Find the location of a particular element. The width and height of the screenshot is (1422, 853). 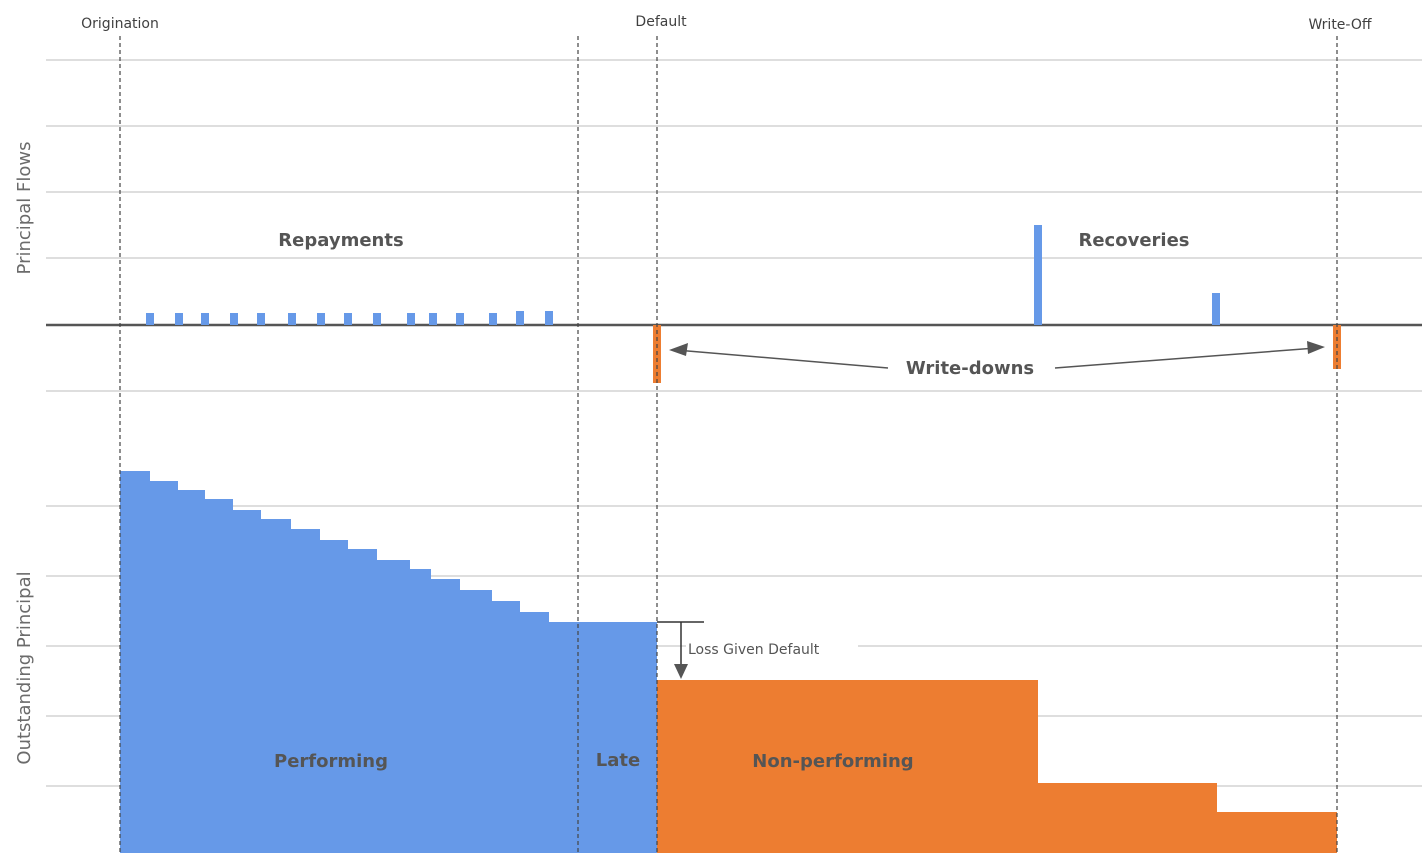

principal-flows-axis-title: Principal Flows is located at coordinates (24, 208).